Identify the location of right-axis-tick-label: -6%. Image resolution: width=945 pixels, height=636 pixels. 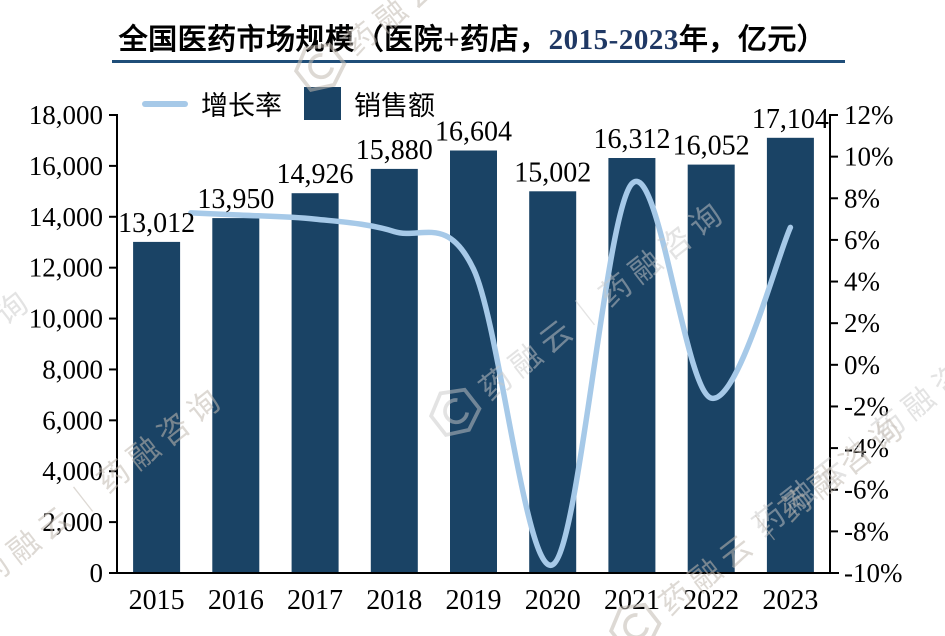
(866, 490).